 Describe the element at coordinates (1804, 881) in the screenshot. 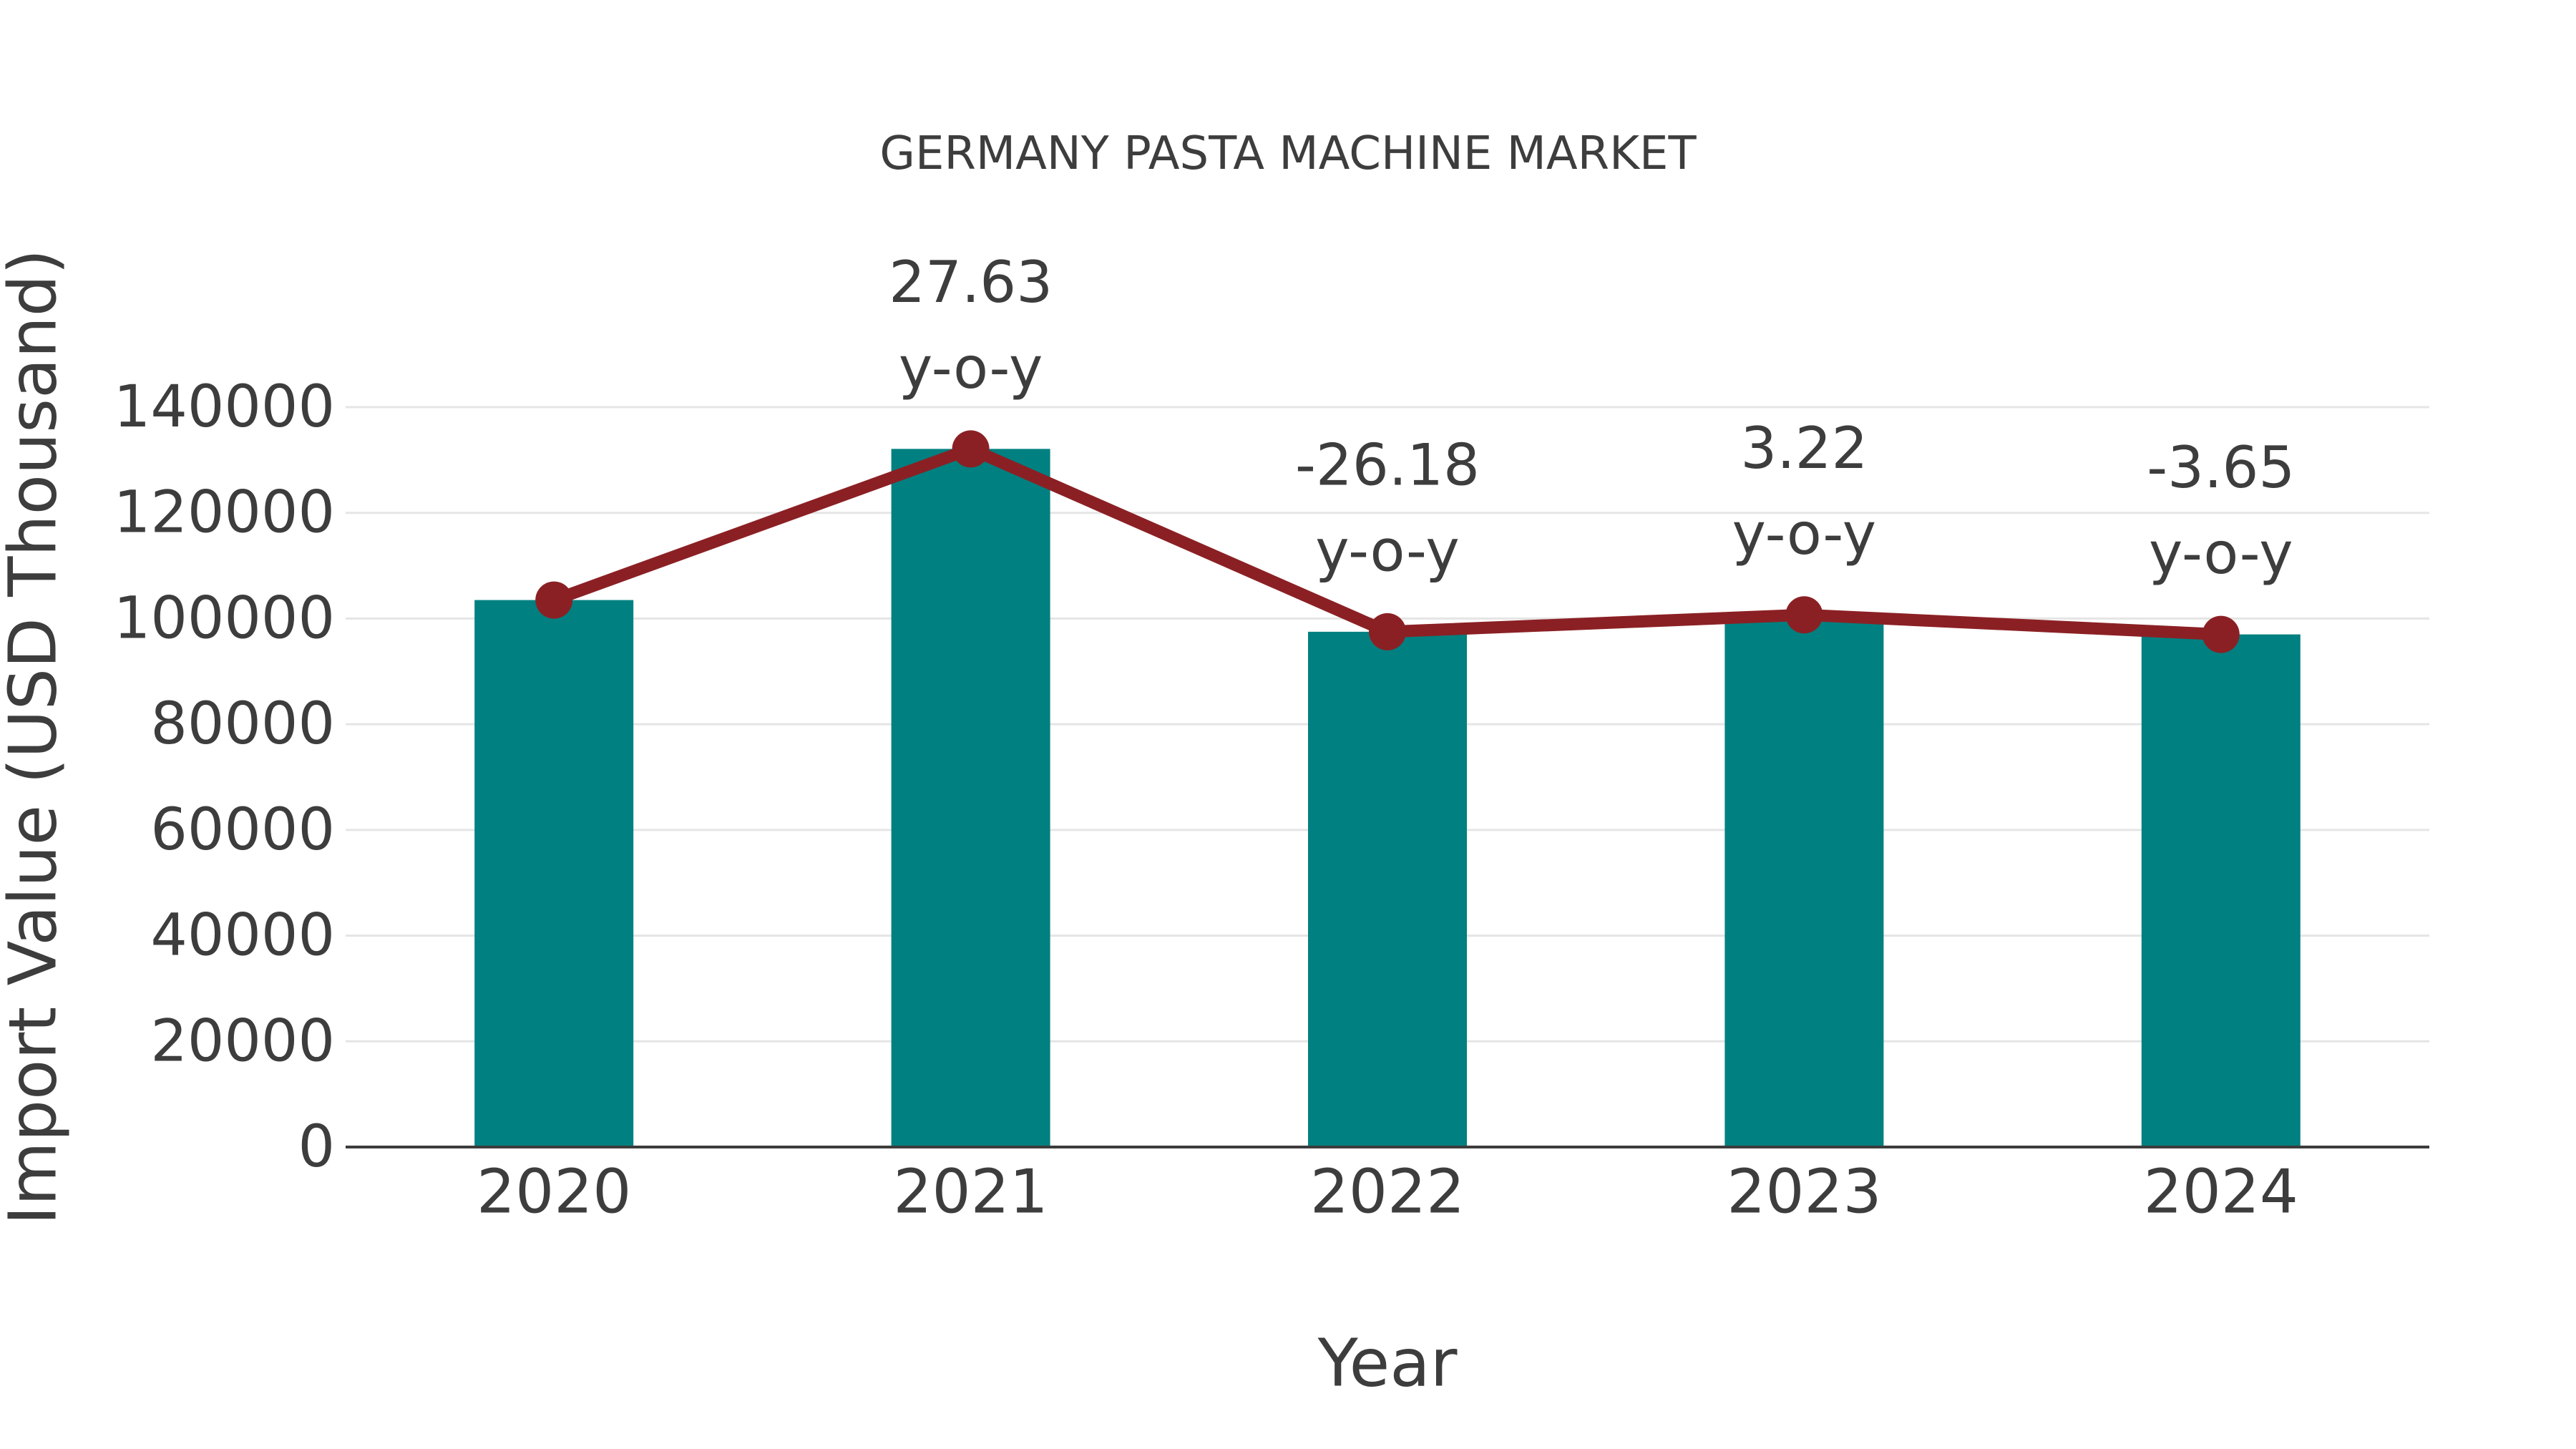

I see `bar-2023` at that location.